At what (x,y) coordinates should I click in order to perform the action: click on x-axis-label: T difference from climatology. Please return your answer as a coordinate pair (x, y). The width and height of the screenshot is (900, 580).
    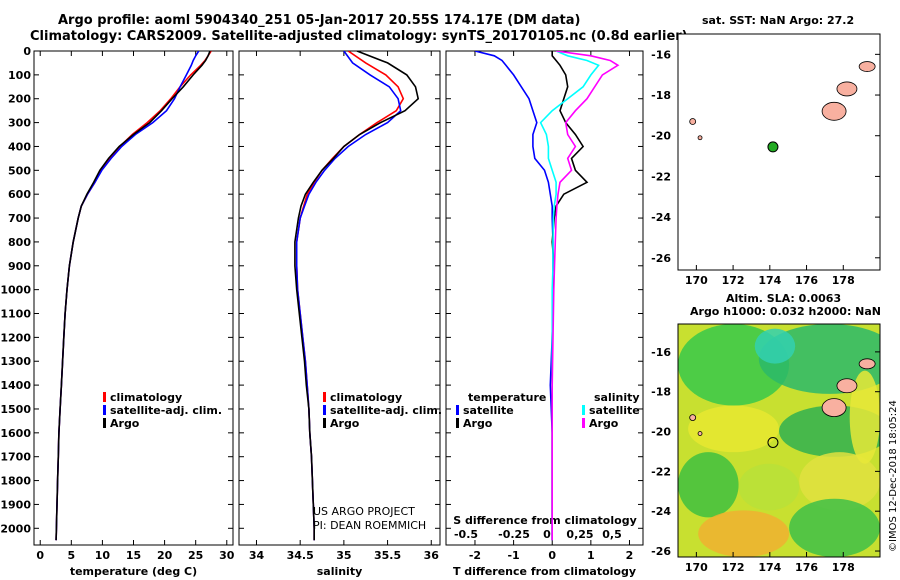
    Looking at the image, I should click on (544, 571).